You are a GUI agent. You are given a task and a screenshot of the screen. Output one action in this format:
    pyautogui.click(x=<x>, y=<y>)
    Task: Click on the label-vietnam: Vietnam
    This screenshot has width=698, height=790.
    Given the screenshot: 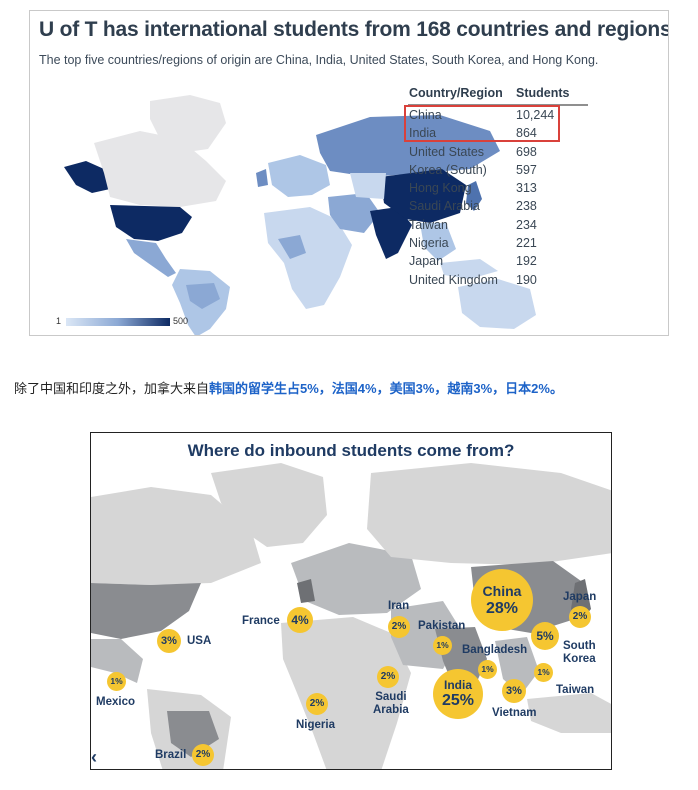 What is the action you would take?
    pyautogui.click(x=514, y=713)
    